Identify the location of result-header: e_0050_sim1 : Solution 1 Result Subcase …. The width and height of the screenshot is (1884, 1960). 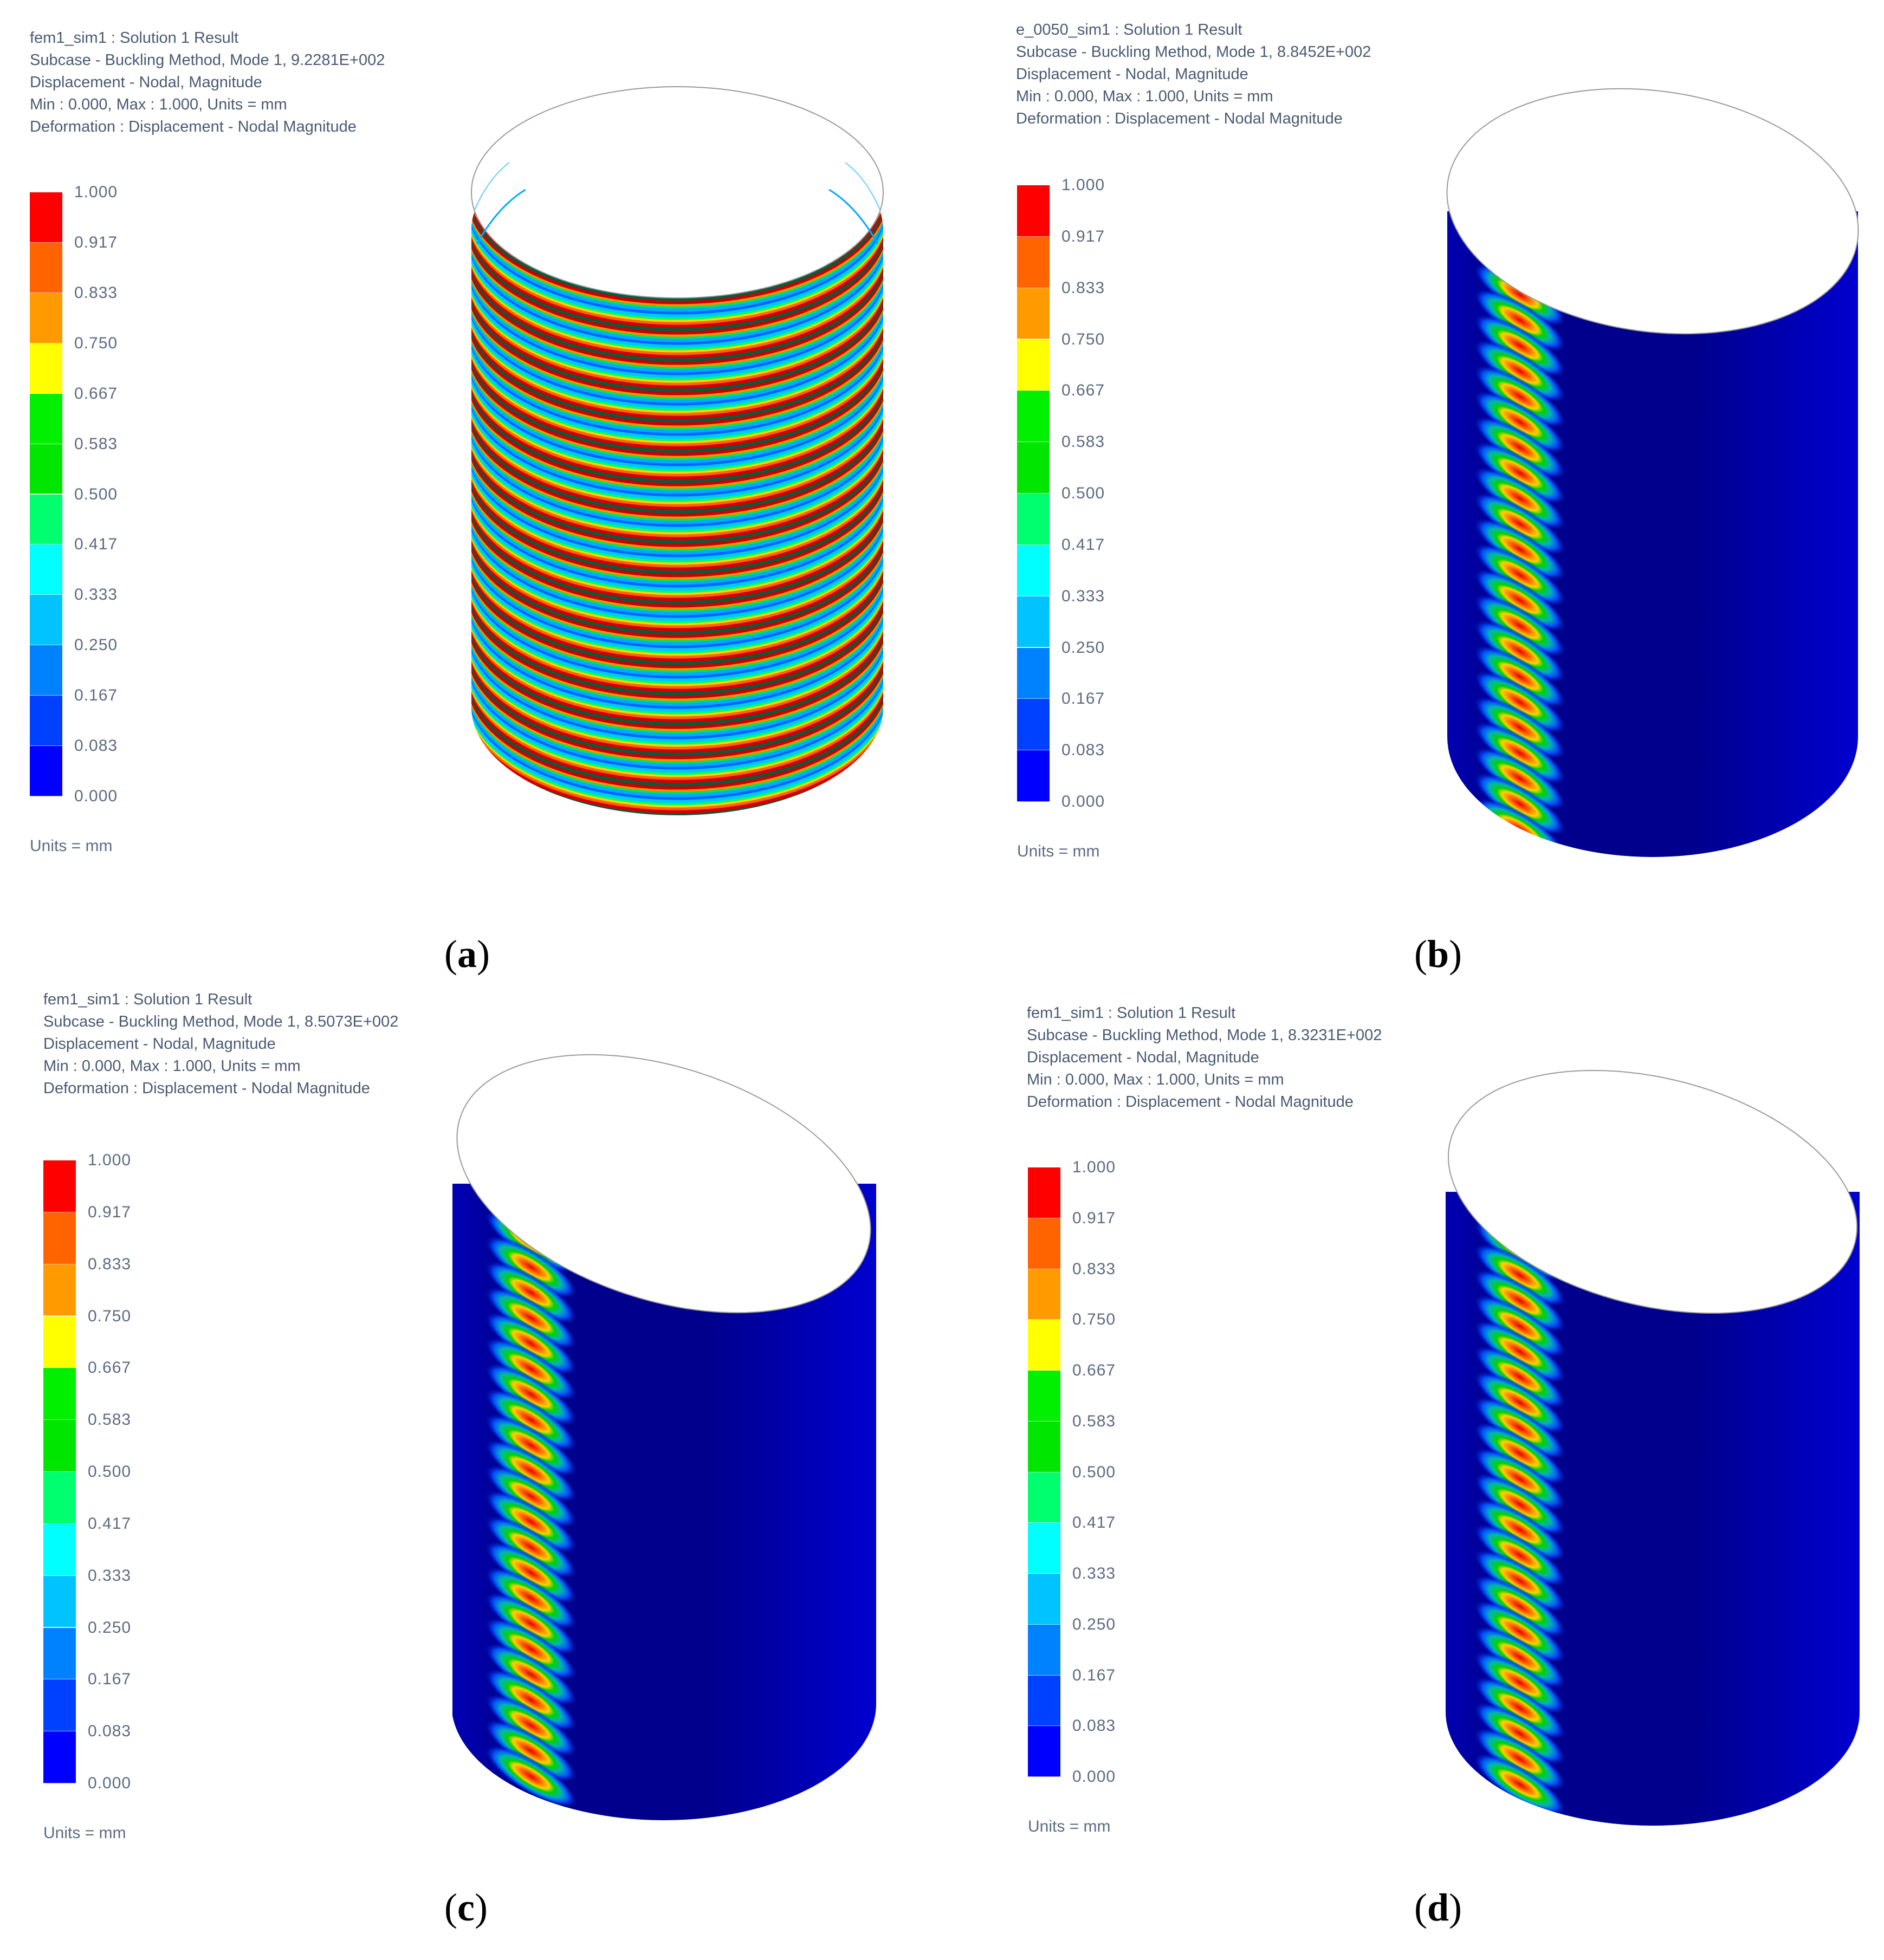
(1193, 74).